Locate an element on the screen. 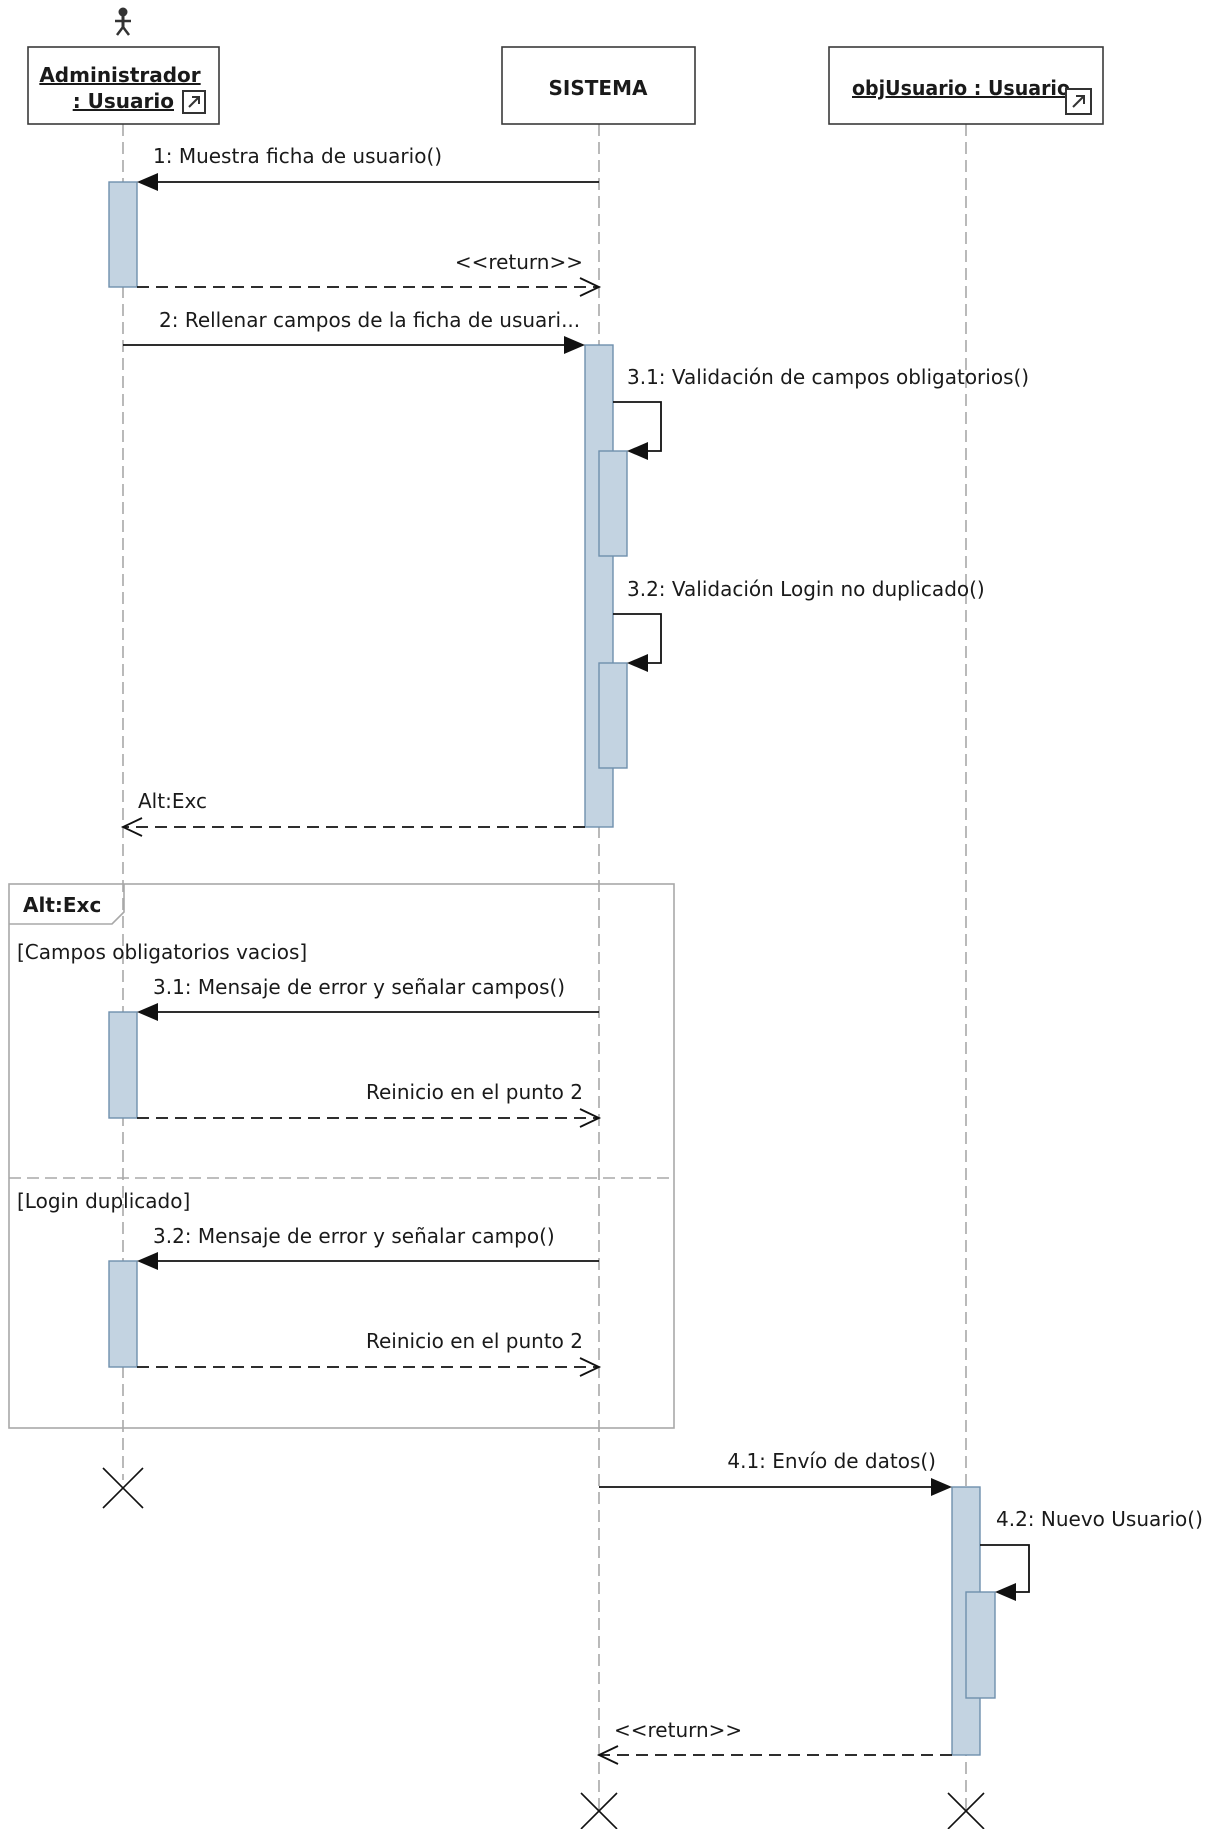 This screenshot has height=1829, width=1216. message-1-label: 1: Muestra ficha de usuario() is located at coordinates (297, 156).